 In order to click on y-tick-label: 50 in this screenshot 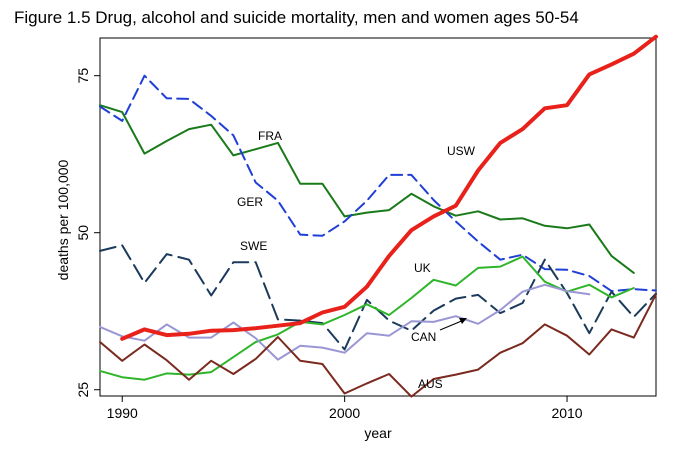, I will do `click(83, 233)`.